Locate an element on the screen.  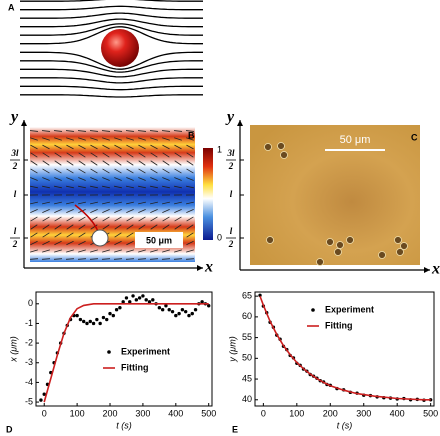
y-axis-label: y is located at coordinates (14, 117).